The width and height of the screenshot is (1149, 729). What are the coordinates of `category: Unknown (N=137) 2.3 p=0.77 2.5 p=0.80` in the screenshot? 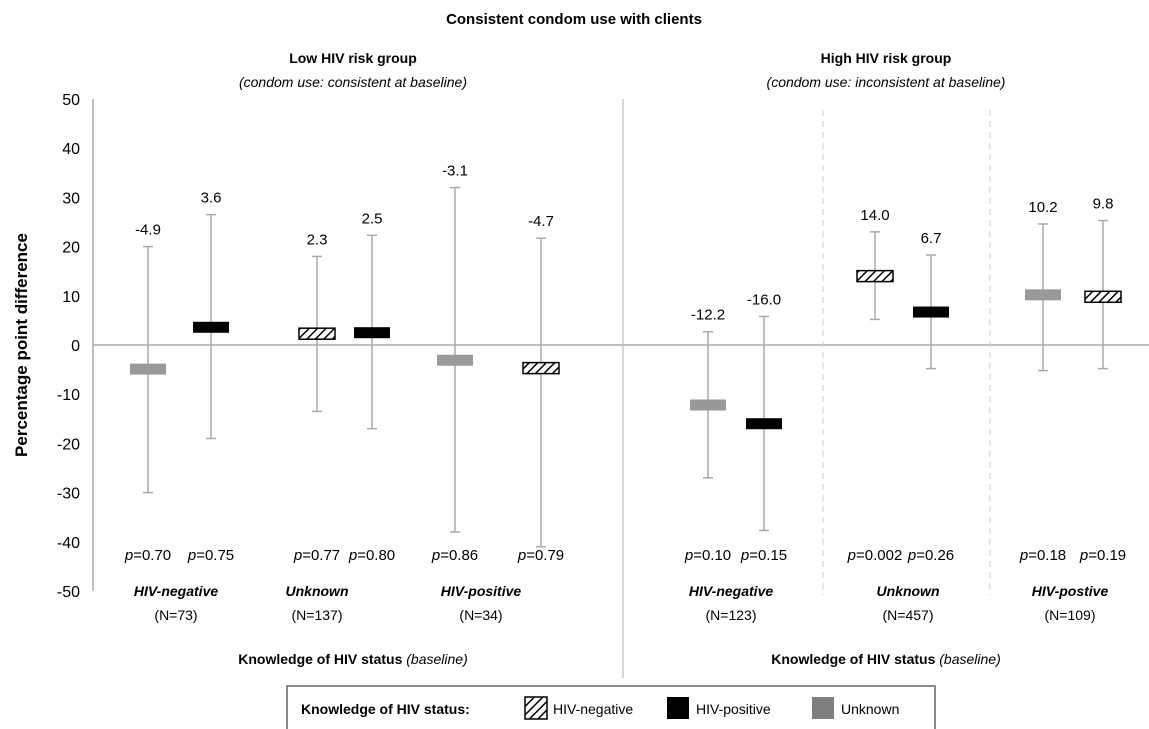 It's located at (341, 416).